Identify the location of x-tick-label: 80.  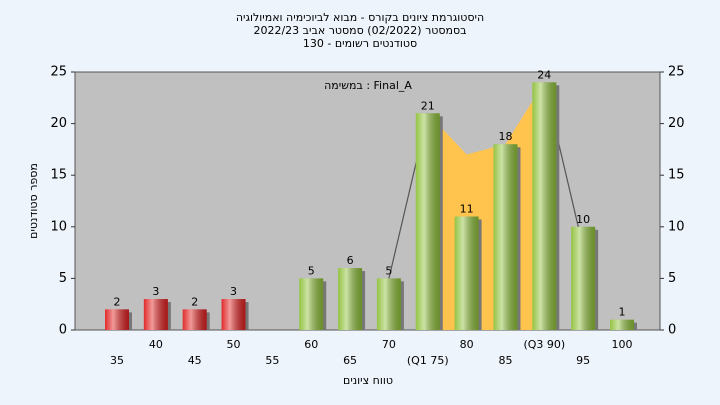
(467, 344).